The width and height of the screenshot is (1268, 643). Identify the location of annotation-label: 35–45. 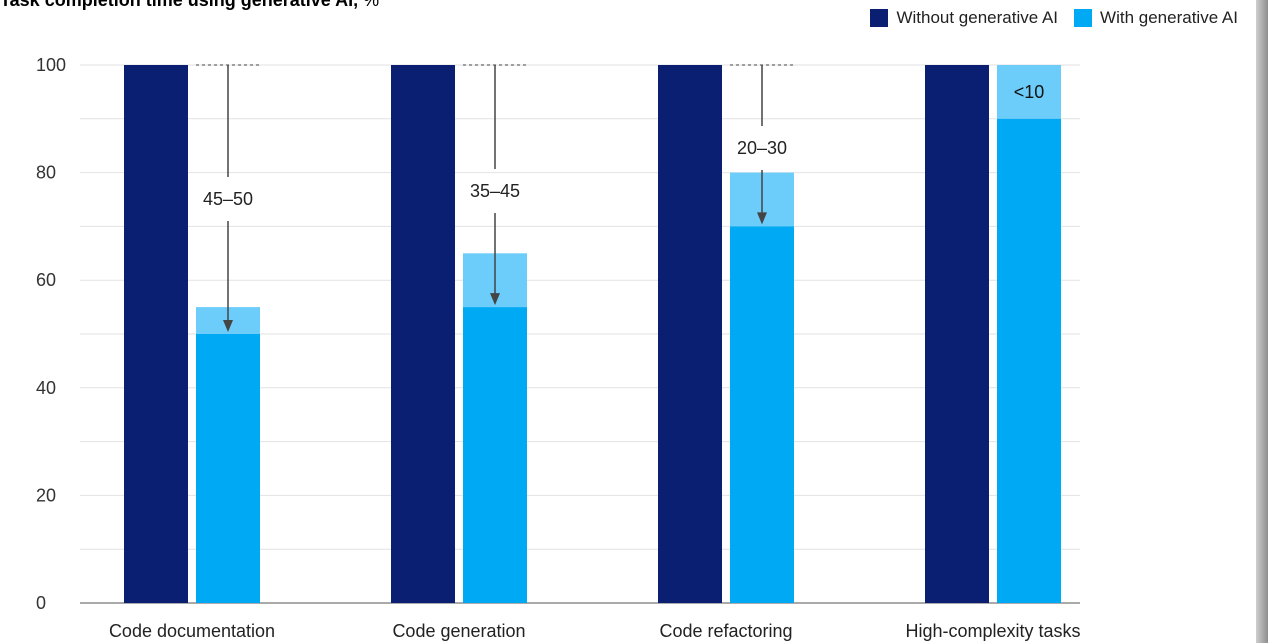
(495, 191).